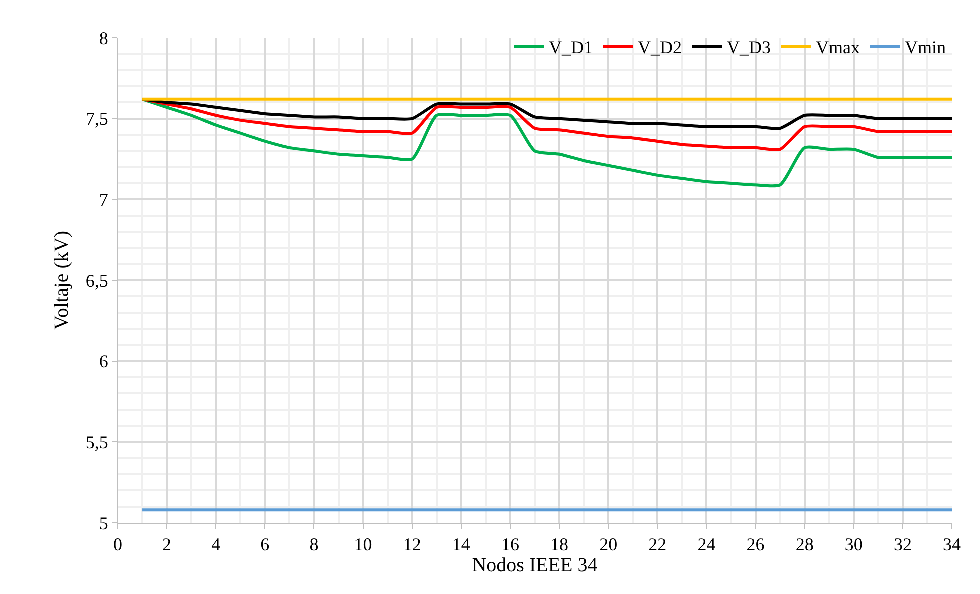 This screenshot has width=980, height=594. What do you see at coordinates (925, 48) in the screenshot?
I see `legend-label: Vmin` at bounding box center [925, 48].